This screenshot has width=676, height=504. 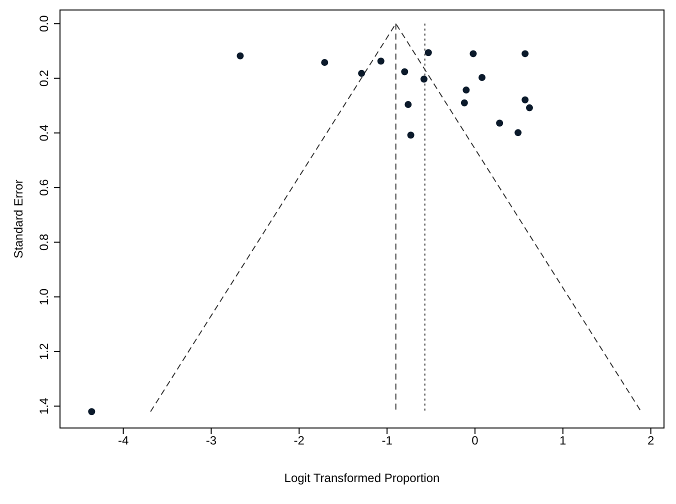 What do you see at coordinates (44, 351) in the screenshot?
I see `y-tick-label: 1.2` at bounding box center [44, 351].